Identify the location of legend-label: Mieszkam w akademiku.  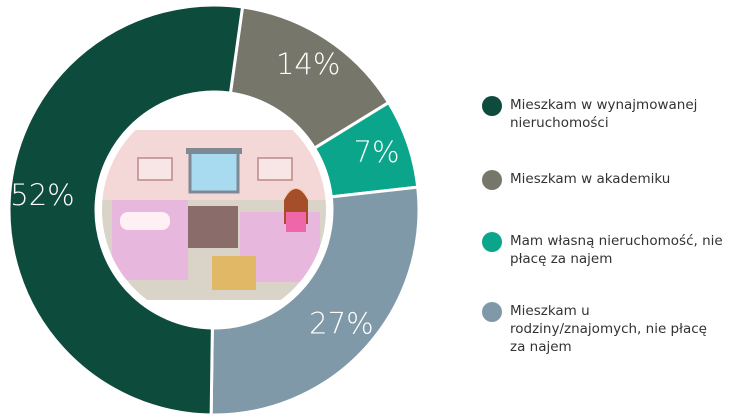
(590, 179).